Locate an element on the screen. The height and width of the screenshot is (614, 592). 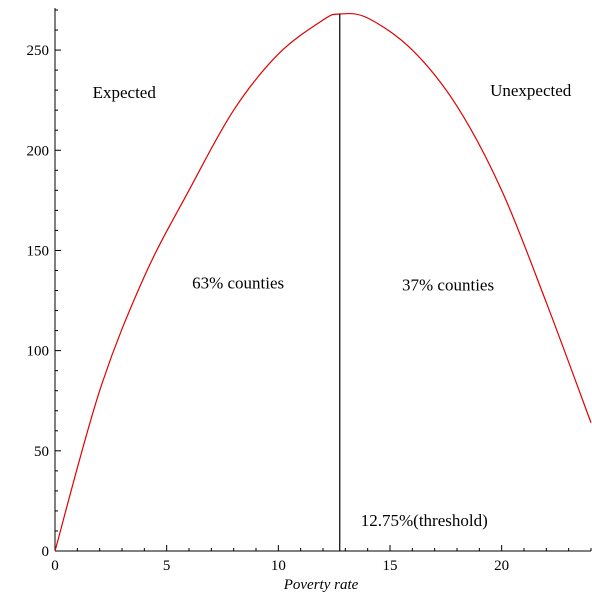
y-tick-label: 100 is located at coordinates (38, 352).